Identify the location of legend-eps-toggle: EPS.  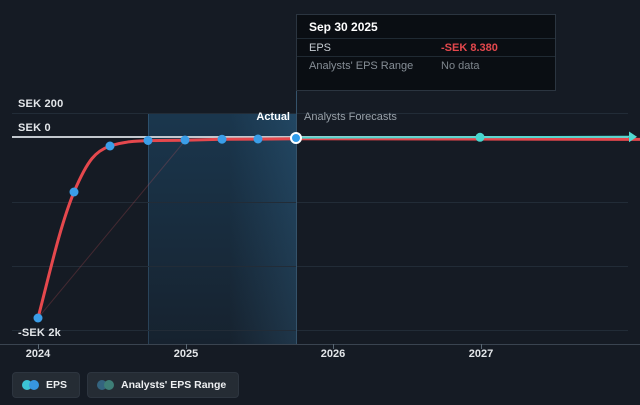
(46, 385).